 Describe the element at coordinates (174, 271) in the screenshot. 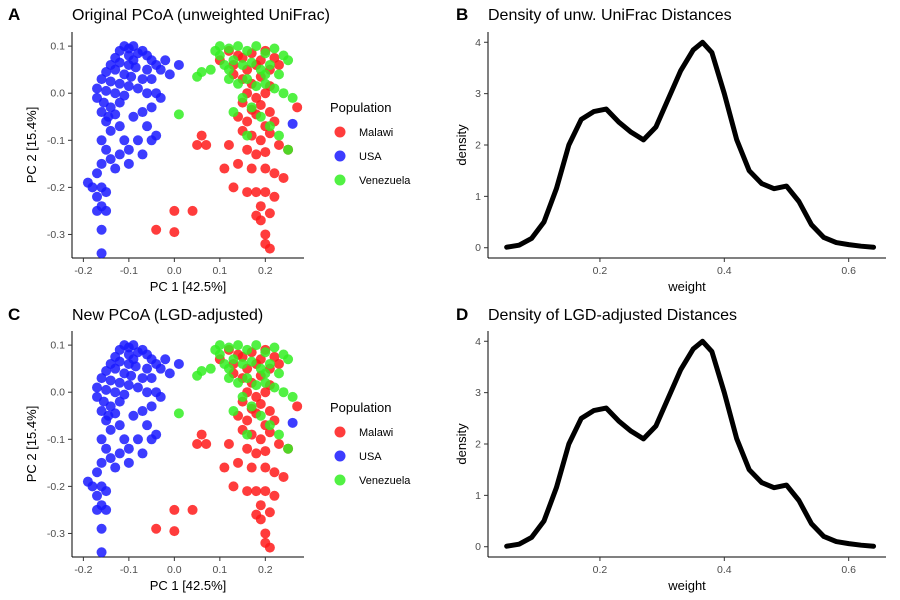

I see `x-tick-label: 0.0` at that location.